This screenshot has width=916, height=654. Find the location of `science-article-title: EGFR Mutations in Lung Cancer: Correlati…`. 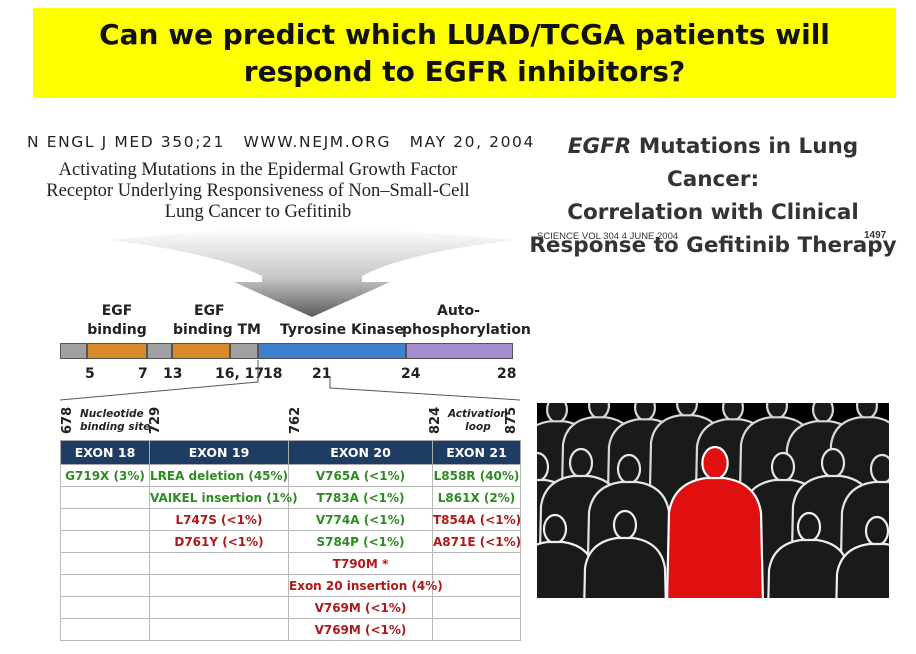

science-article-title: EGFR Mutations in Lung Cancer: Correlati… is located at coordinates (713, 196).